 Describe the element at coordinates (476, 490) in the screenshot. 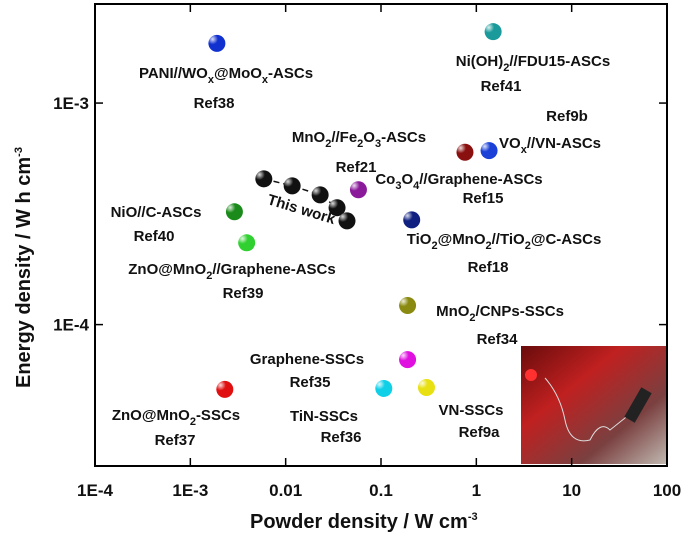

I see `x-tick-label: 1` at that location.